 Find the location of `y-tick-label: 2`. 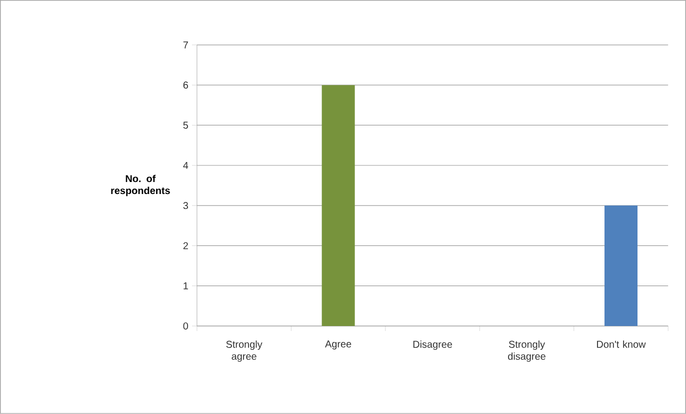

y-tick-label: 2 is located at coordinates (185, 246).